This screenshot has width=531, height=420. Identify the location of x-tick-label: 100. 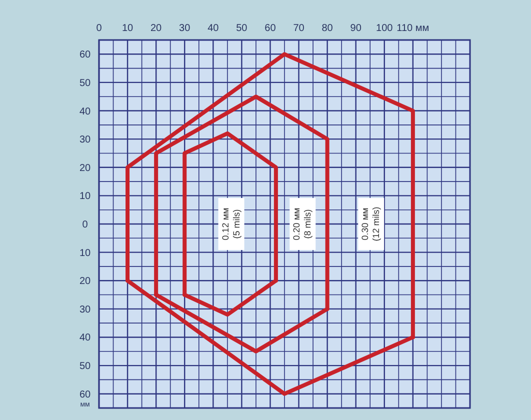
(385, 28).